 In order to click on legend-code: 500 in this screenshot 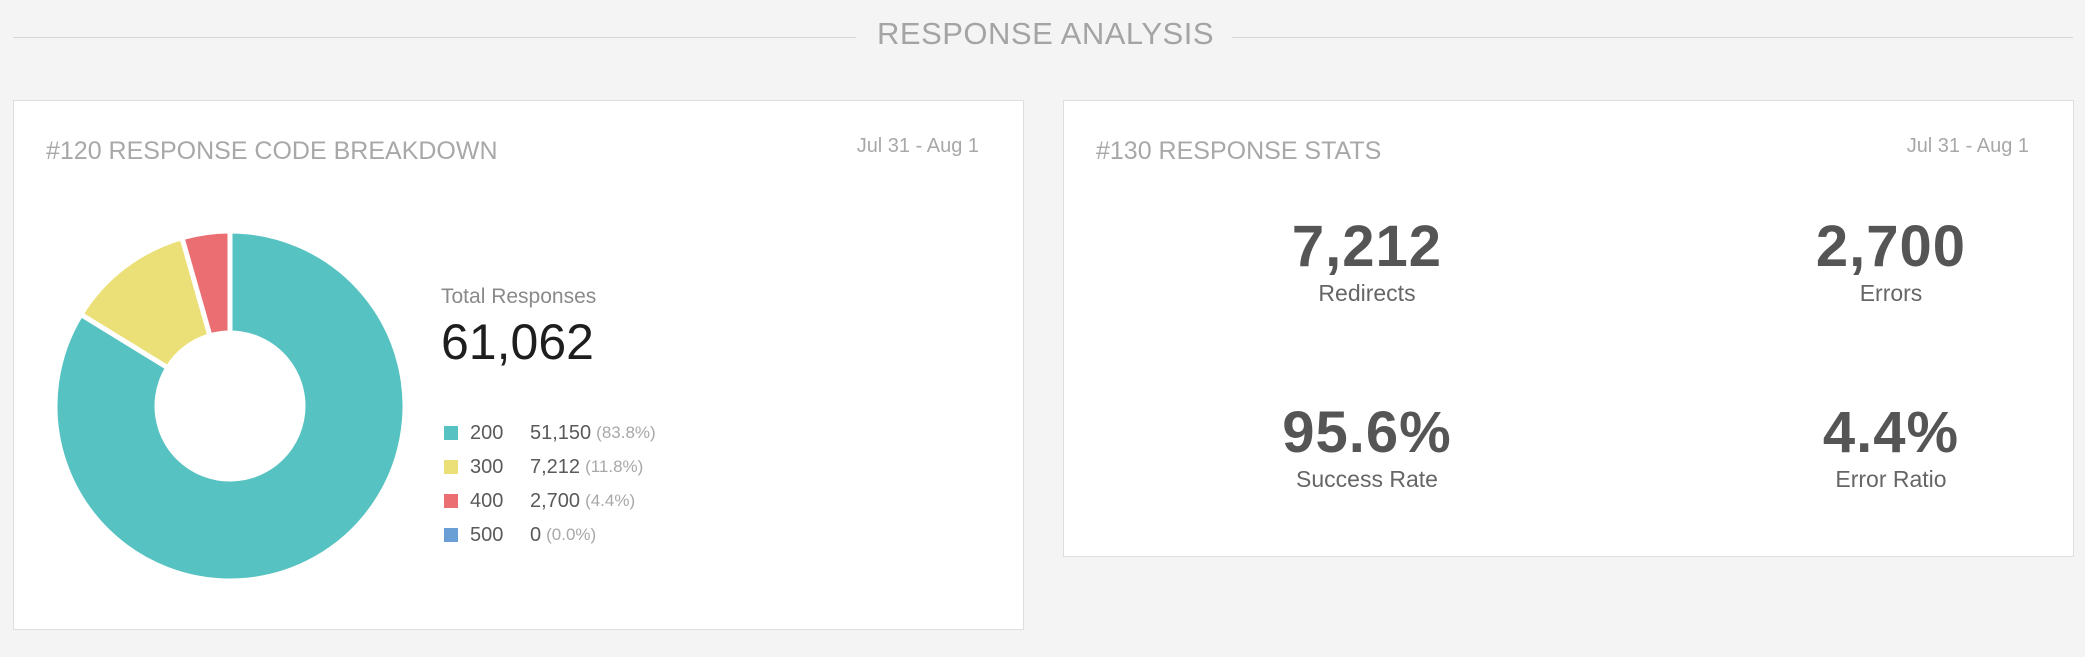, I will do `click(487, 534)`.